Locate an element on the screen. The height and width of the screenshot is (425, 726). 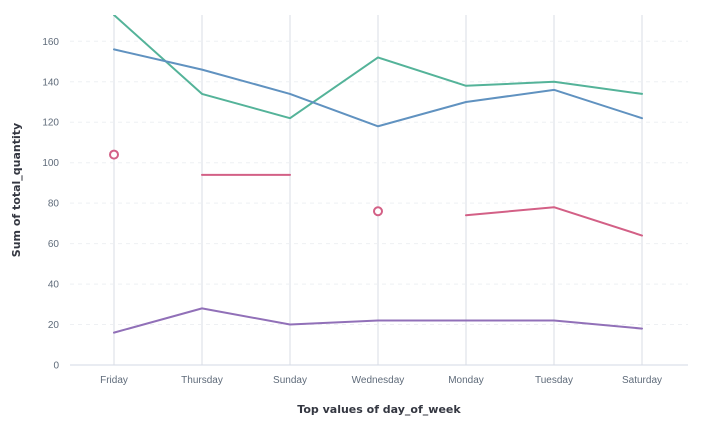
x-tick-label: Sunday is located at coordinates (290, 380).